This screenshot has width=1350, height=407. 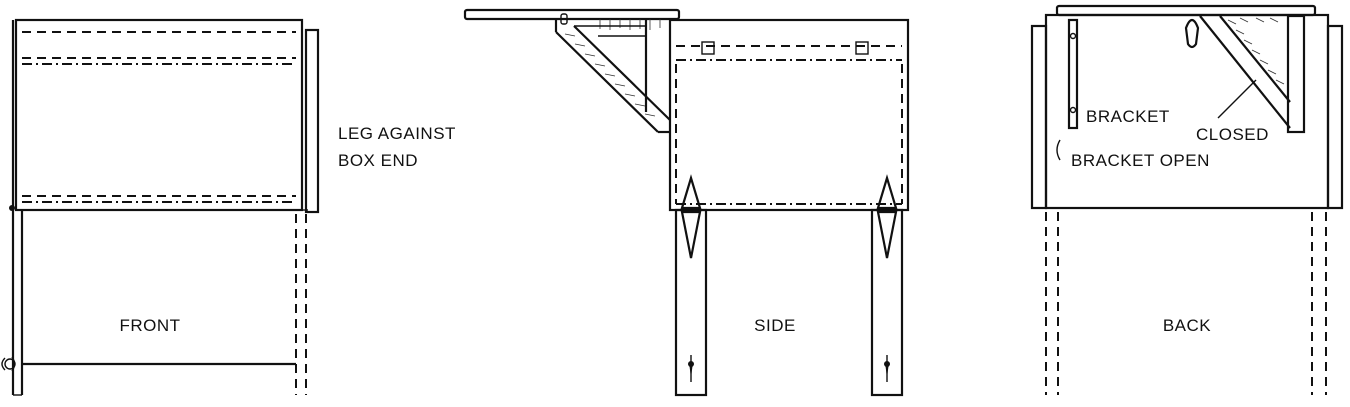 I want to click on label-leg-against-2: BOX END, so click(x=378, y=160).